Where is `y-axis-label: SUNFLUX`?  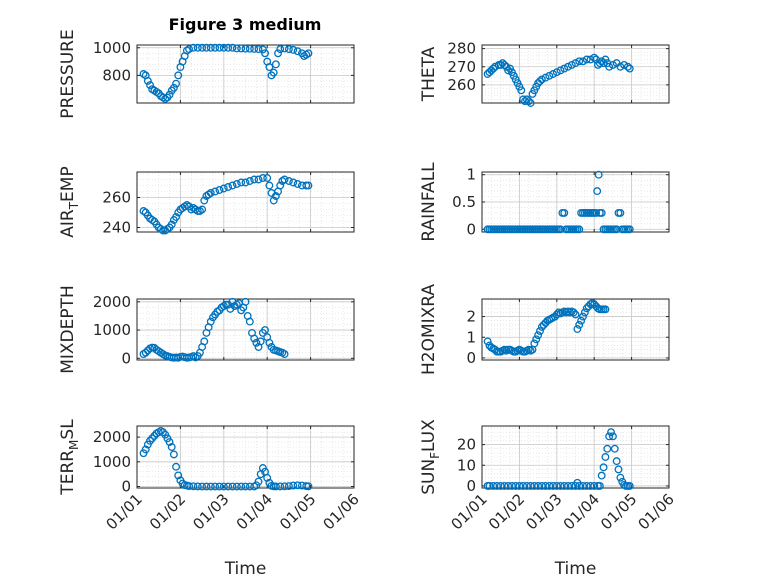 y-axis-label: SUNFLUX is located at coordinates (430, 457).